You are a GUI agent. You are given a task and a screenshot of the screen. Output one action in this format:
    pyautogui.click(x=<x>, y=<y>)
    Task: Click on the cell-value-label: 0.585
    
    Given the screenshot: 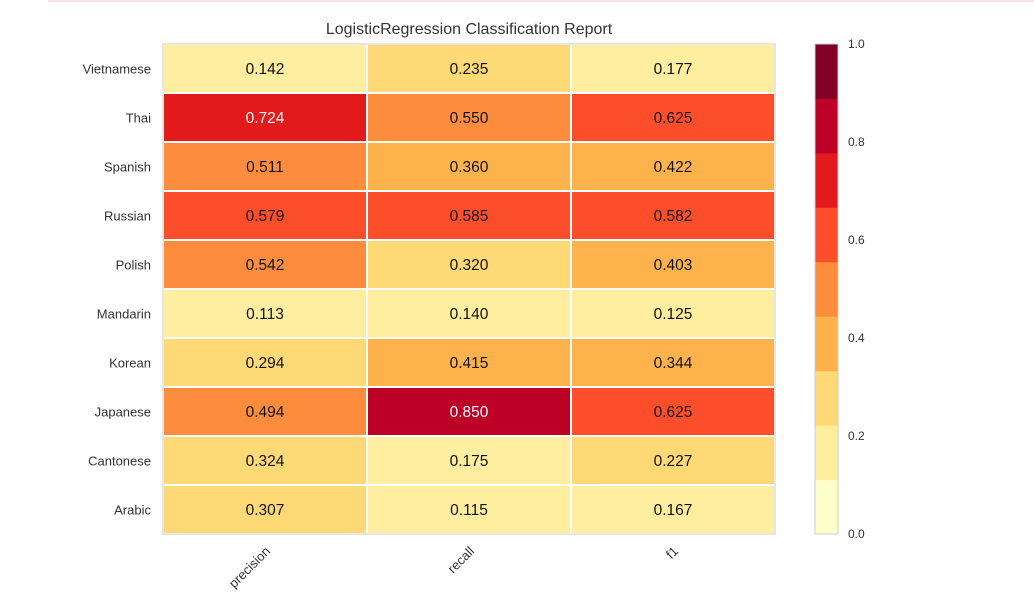 What is the action you would take?
    pyautogui.click(x=469, y=216)
    